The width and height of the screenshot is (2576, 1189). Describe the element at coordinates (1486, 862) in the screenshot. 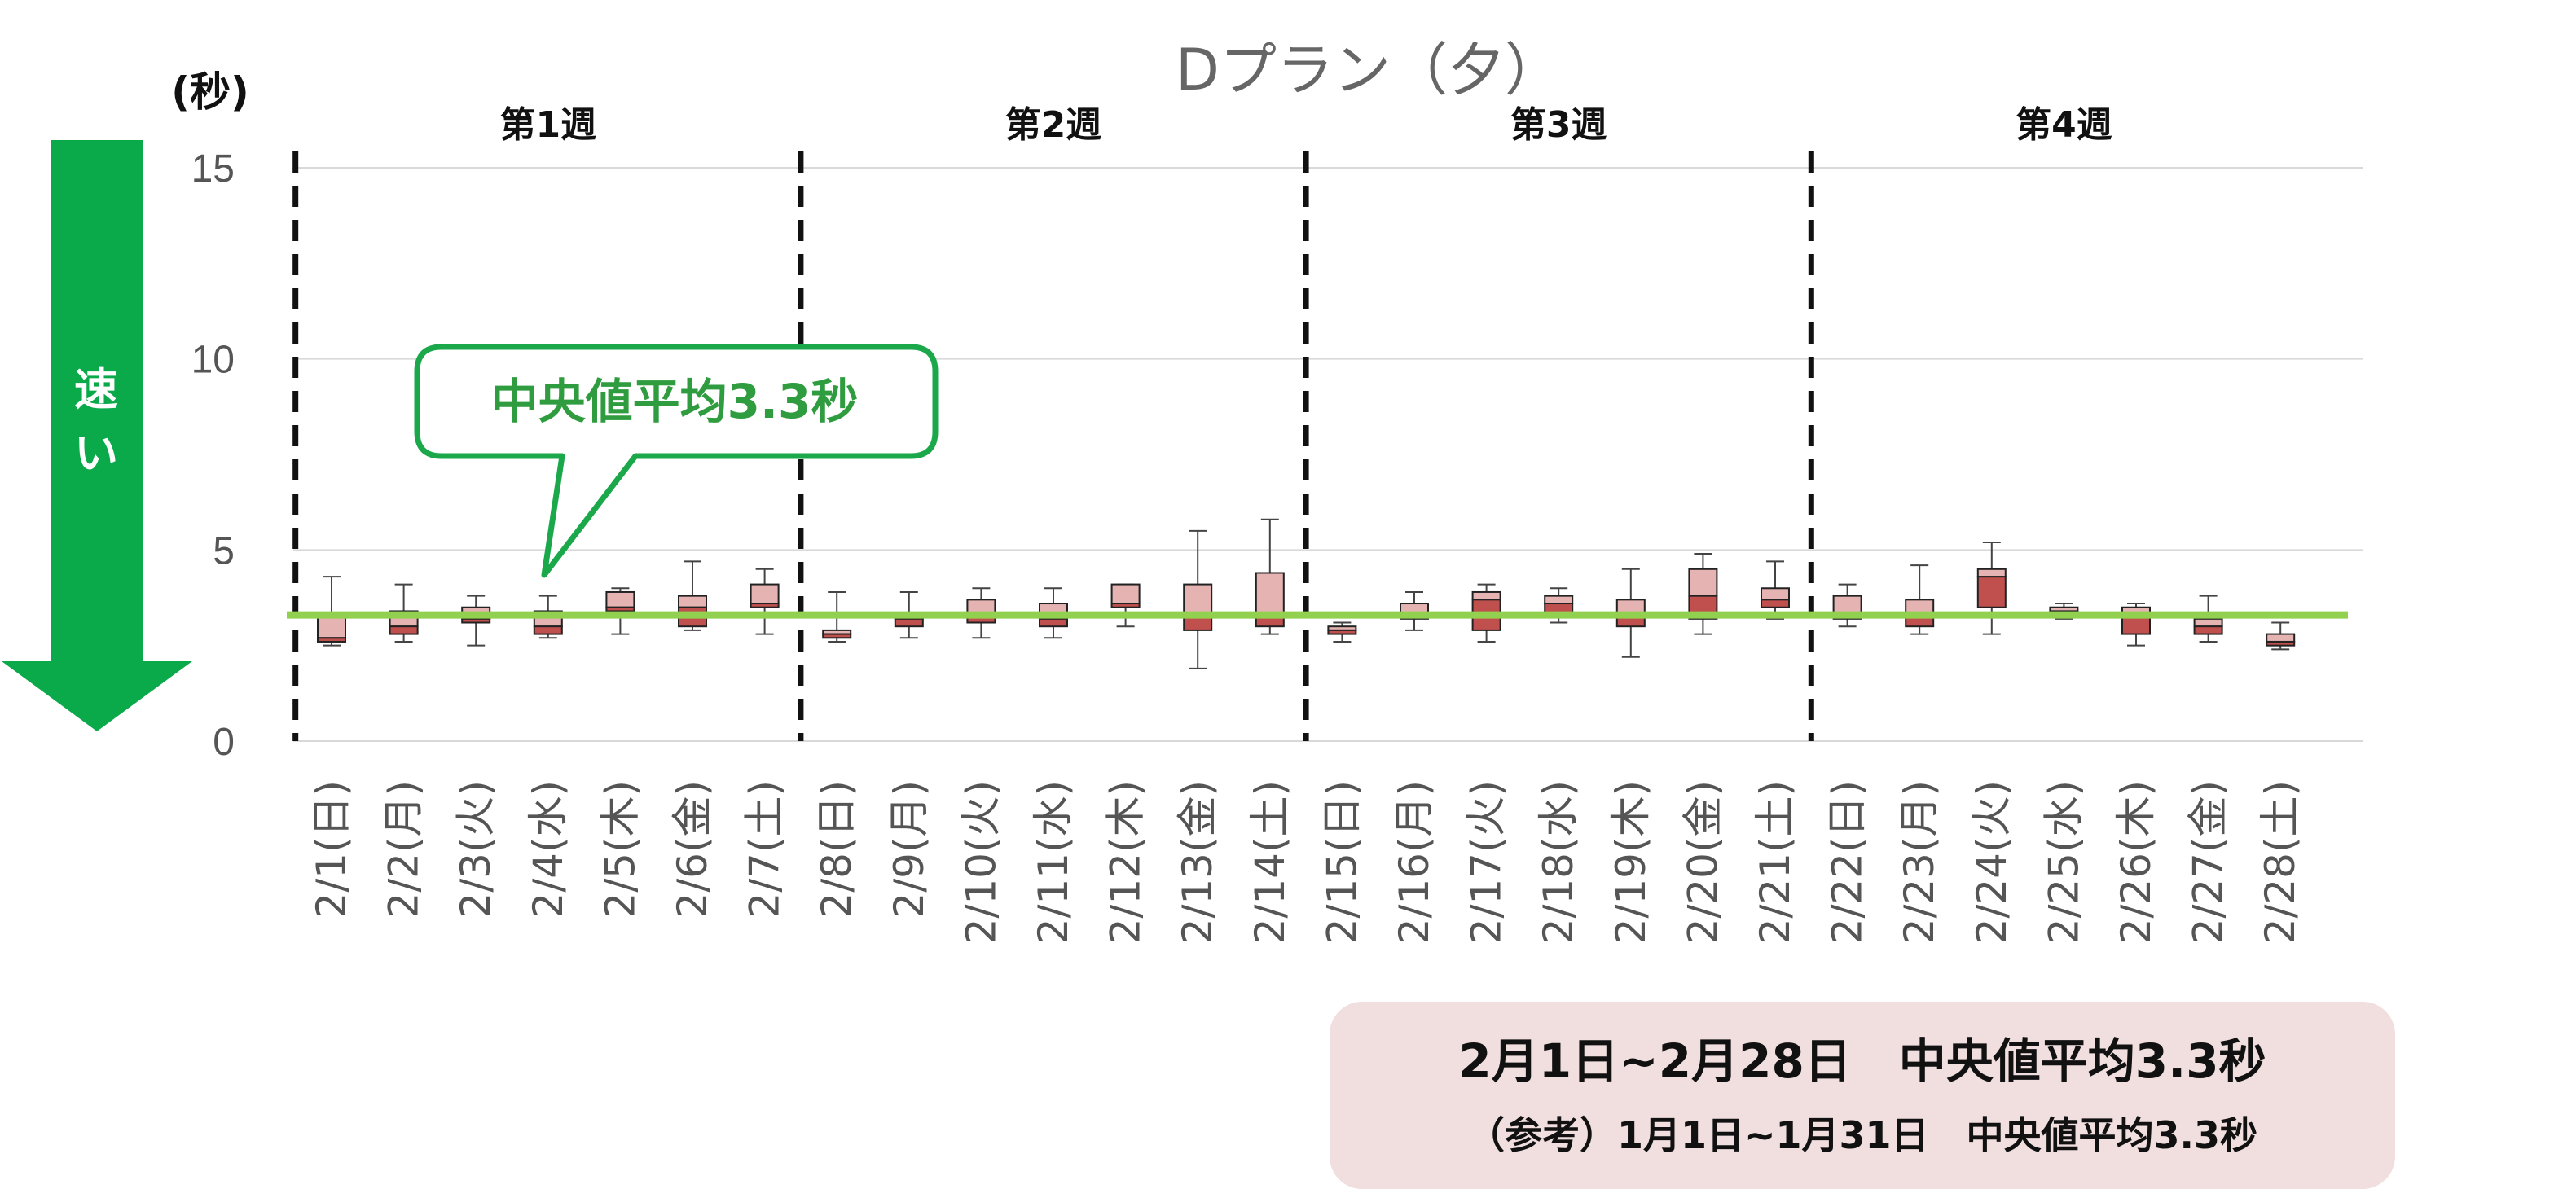

I see `x-tick-label: 2/17(火)` at that location.